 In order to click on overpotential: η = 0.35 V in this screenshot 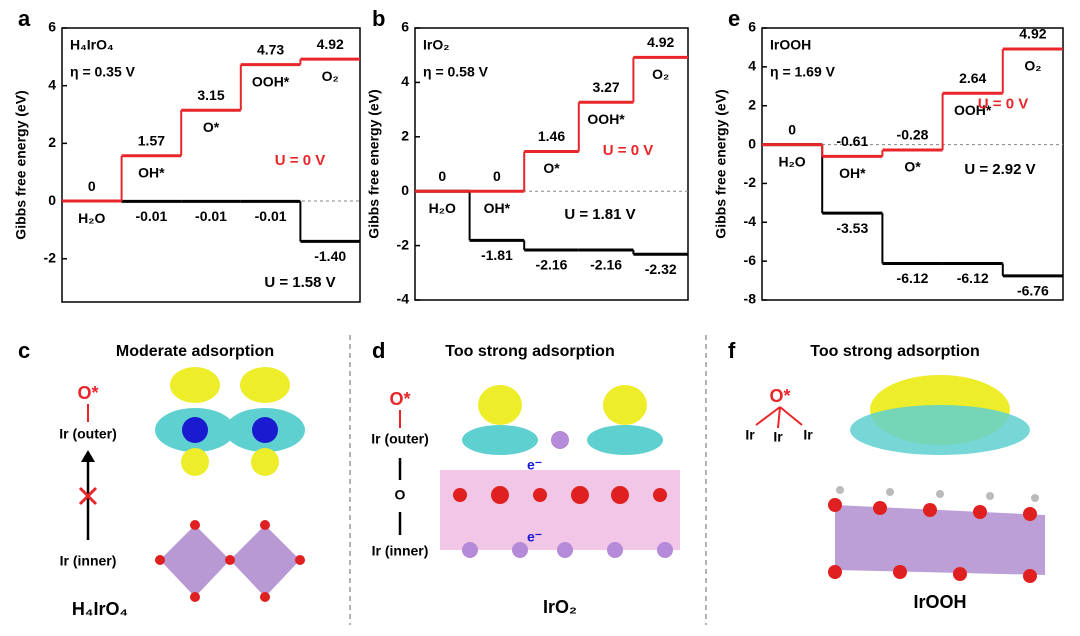, I will do `click(103, 72)`.